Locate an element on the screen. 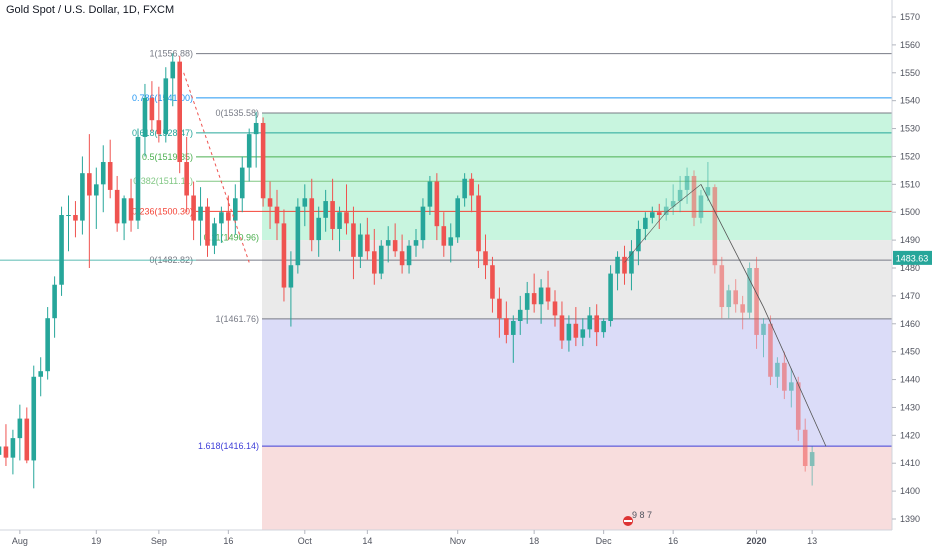  price-tick-label: 1460 is located at coordinates (910, 324).